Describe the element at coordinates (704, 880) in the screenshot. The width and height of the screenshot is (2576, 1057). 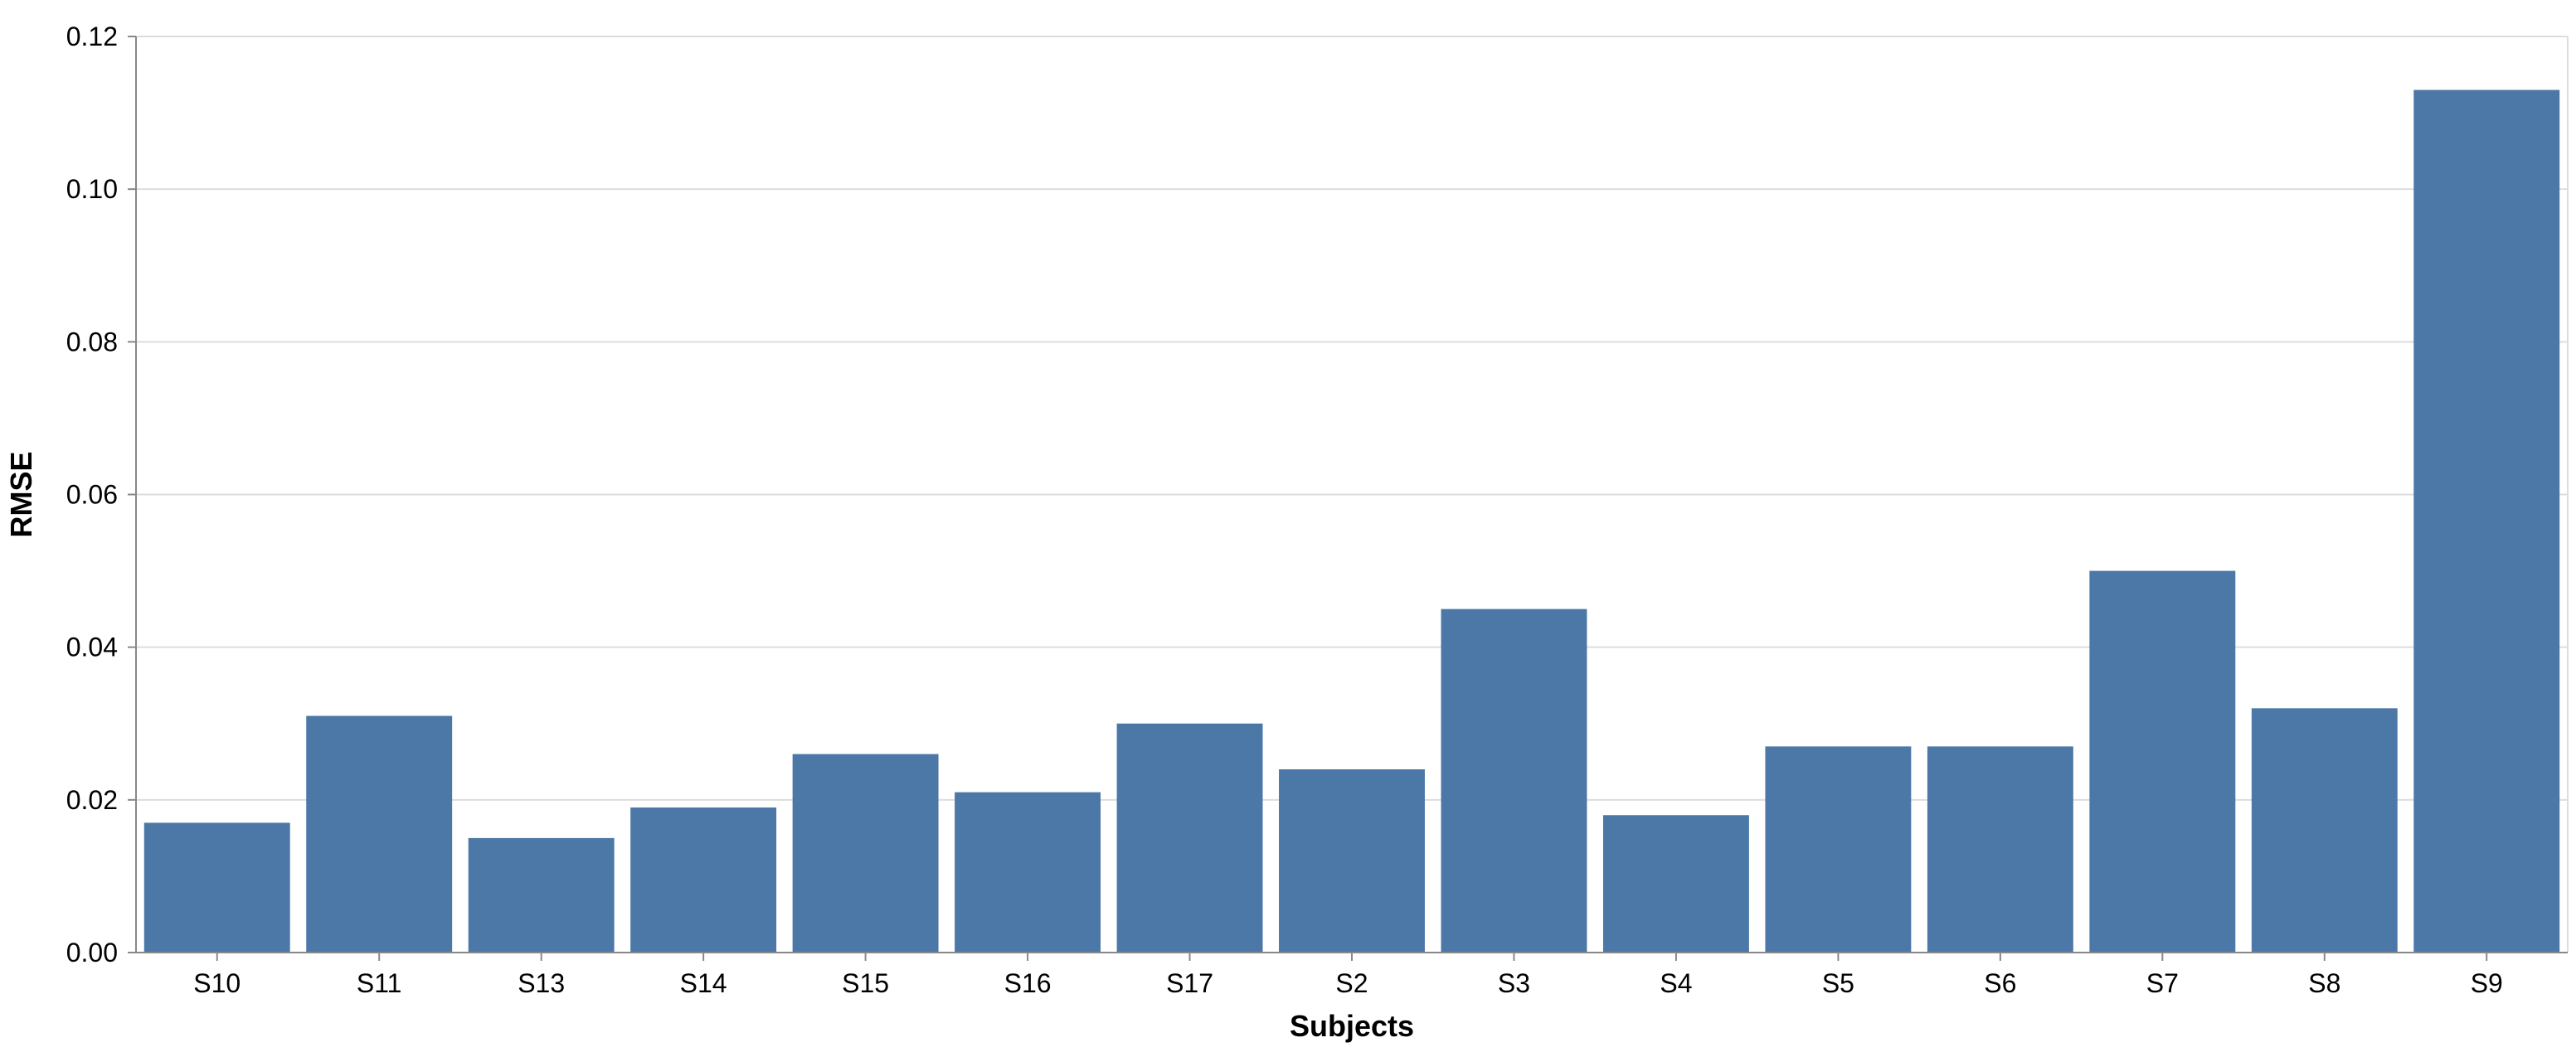
I see `bar-S14` at that location.